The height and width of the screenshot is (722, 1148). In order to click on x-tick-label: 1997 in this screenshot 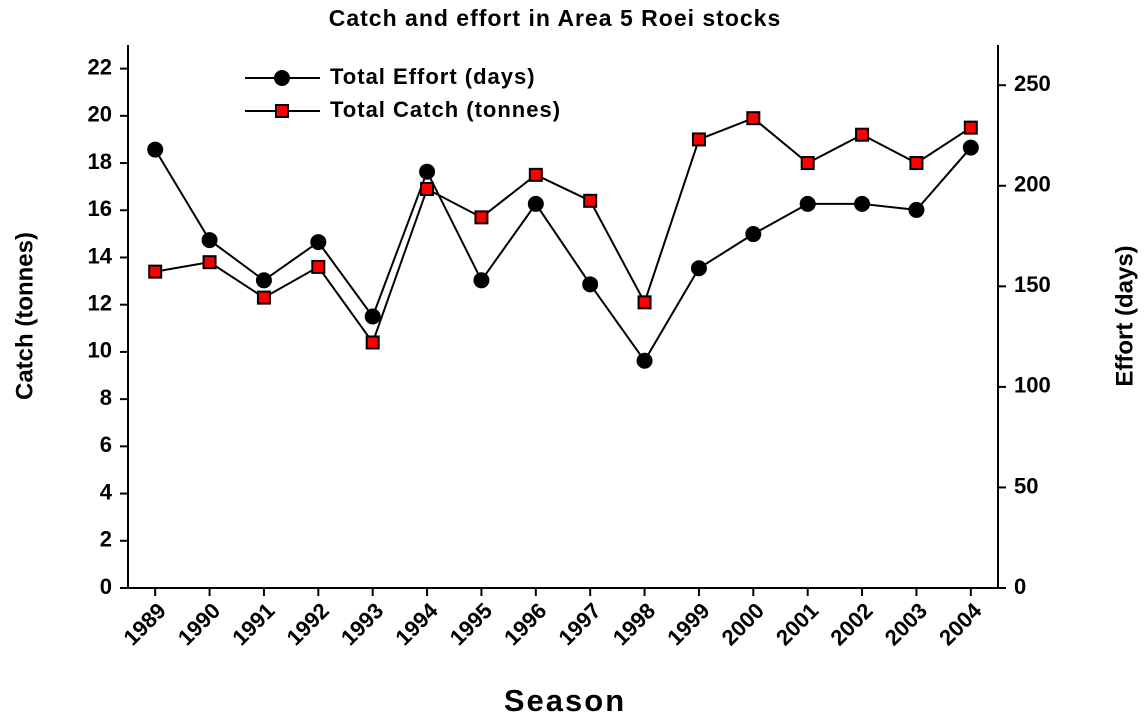, I will do `click(580, 624)`.